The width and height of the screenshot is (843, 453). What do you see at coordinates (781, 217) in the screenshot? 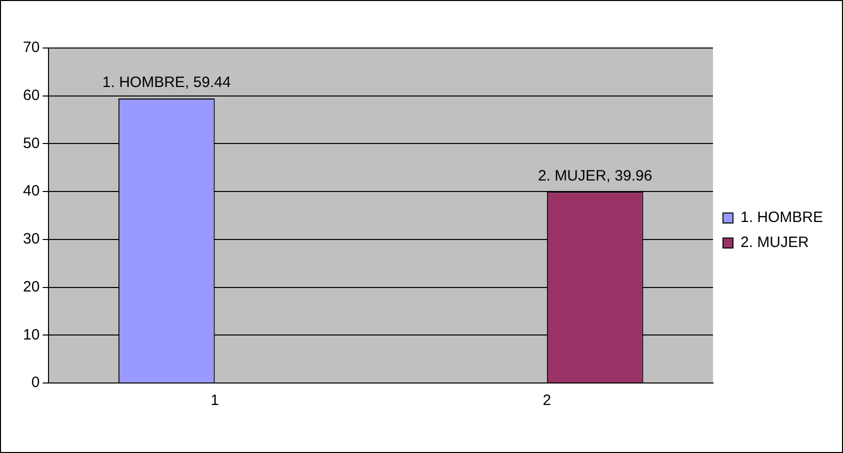
I see `legend-label: 1. HOMBRE` at bounding box center [781, 217].